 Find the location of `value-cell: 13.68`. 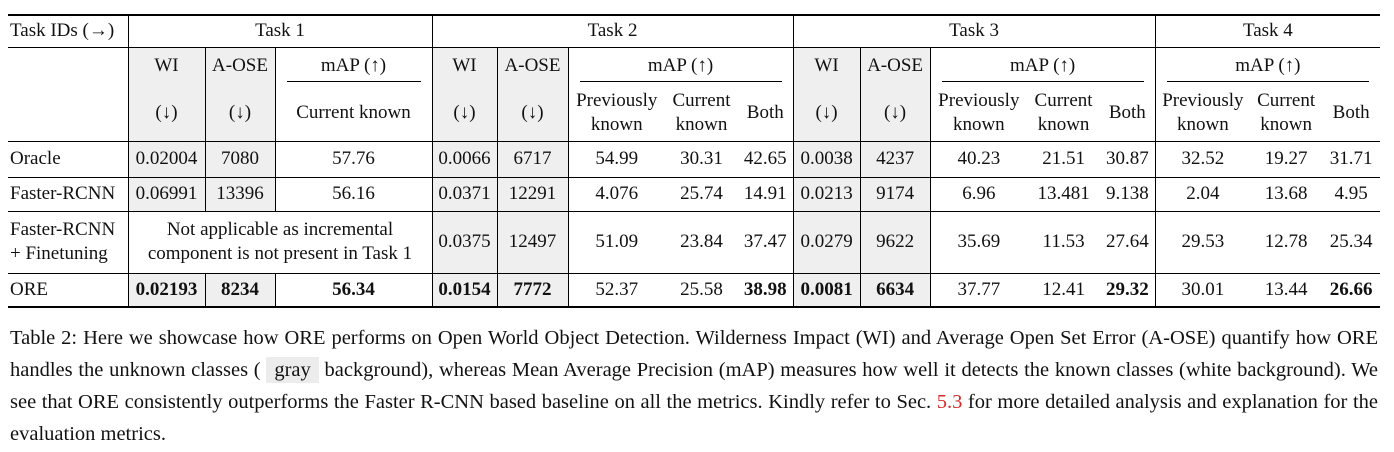

value-cell: 13.68 is located at coordinates (1286, 194).